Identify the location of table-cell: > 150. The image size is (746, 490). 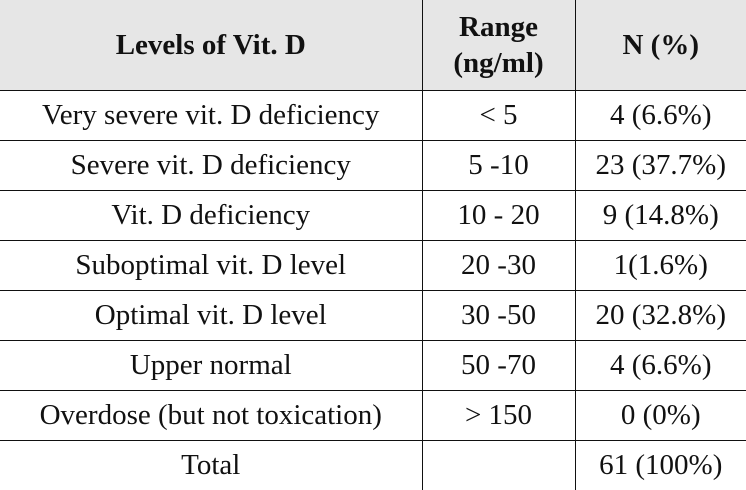
(498, 416).